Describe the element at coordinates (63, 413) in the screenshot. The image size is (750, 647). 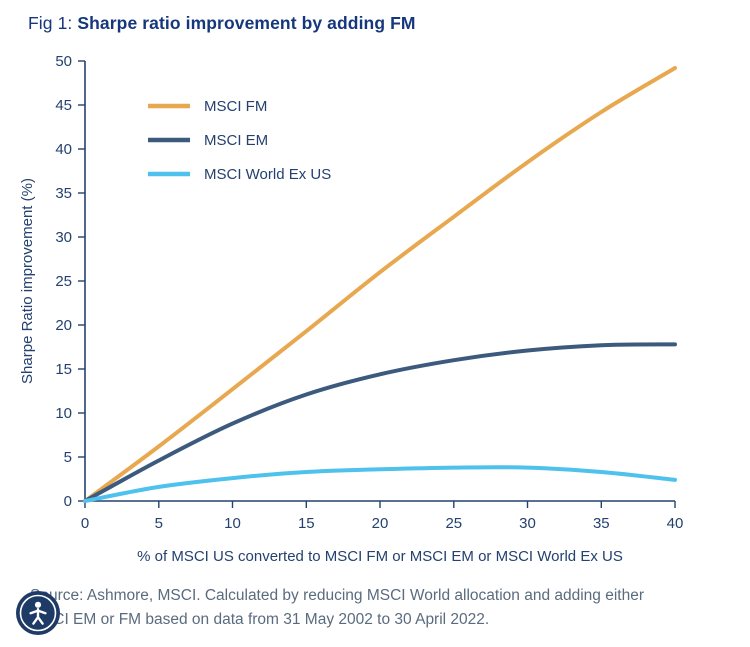
I see `y-tick-label: 10` at that location.